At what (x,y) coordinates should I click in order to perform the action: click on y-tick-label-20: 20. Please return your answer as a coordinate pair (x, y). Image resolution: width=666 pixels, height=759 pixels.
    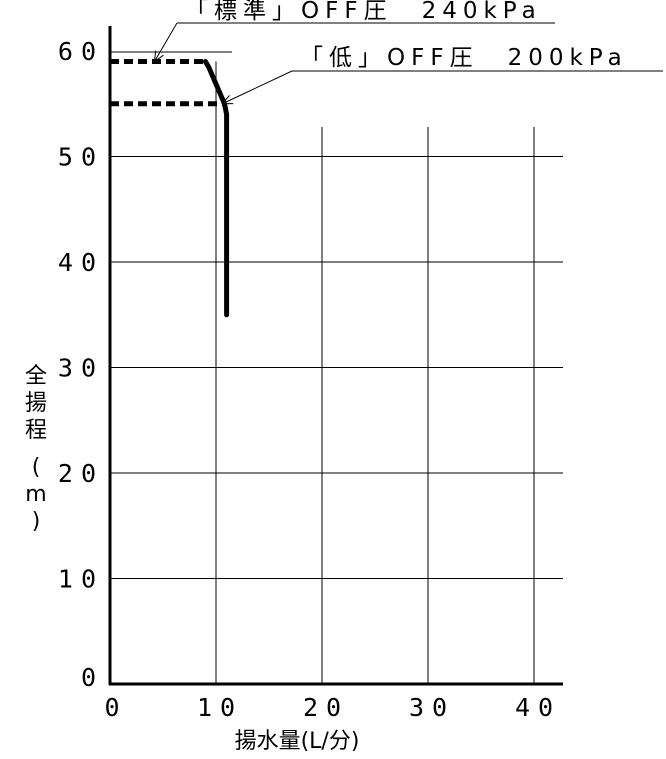
    Looking at the image, I should click on (81, 473).